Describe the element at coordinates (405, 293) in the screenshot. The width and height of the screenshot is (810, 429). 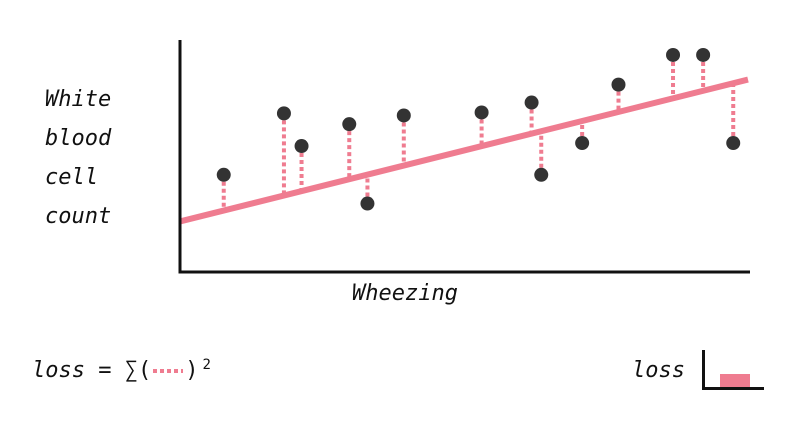
I see `x-axis-label: Wheezing` at that location.